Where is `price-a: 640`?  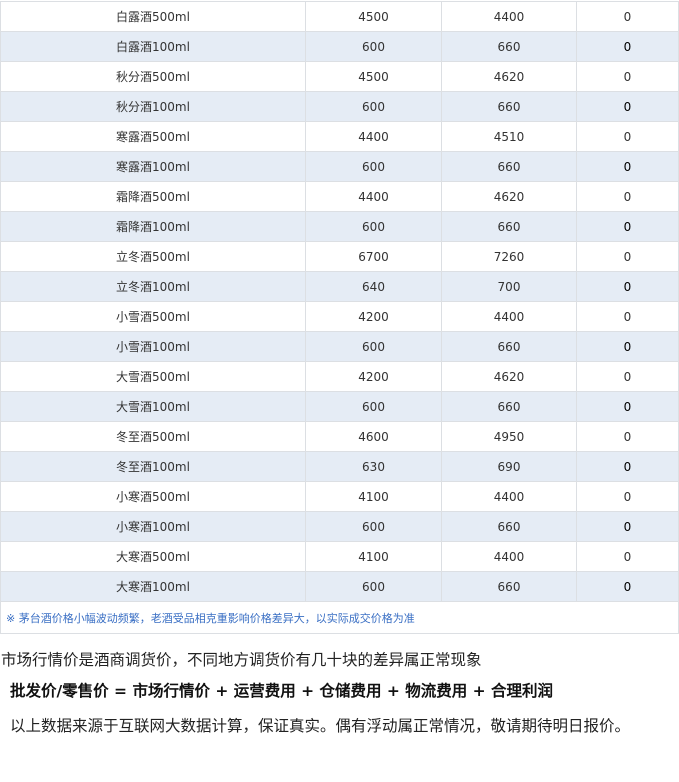
price-a: 640 is located at coordinates (373, 286).